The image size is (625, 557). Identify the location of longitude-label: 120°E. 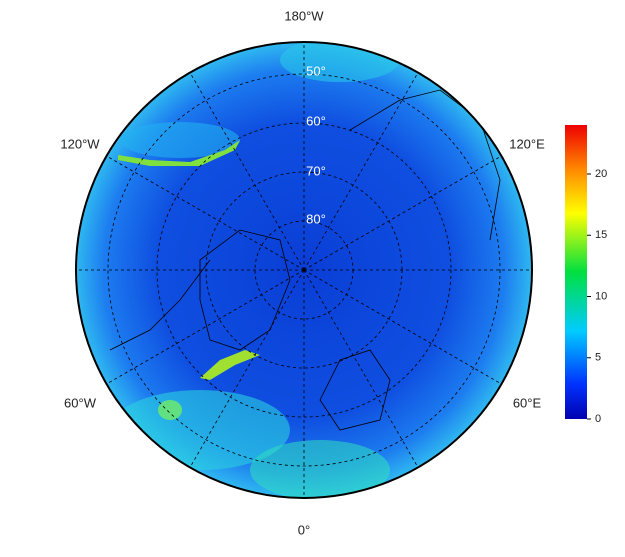
(527, 143).